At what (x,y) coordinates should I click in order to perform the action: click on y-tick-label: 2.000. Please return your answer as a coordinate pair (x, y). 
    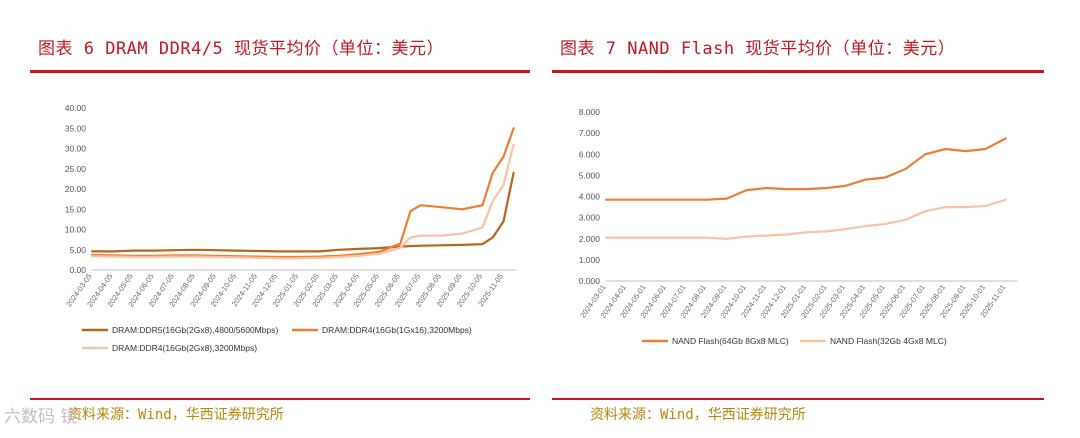
    Looking at the image, I should click on (590, 239).